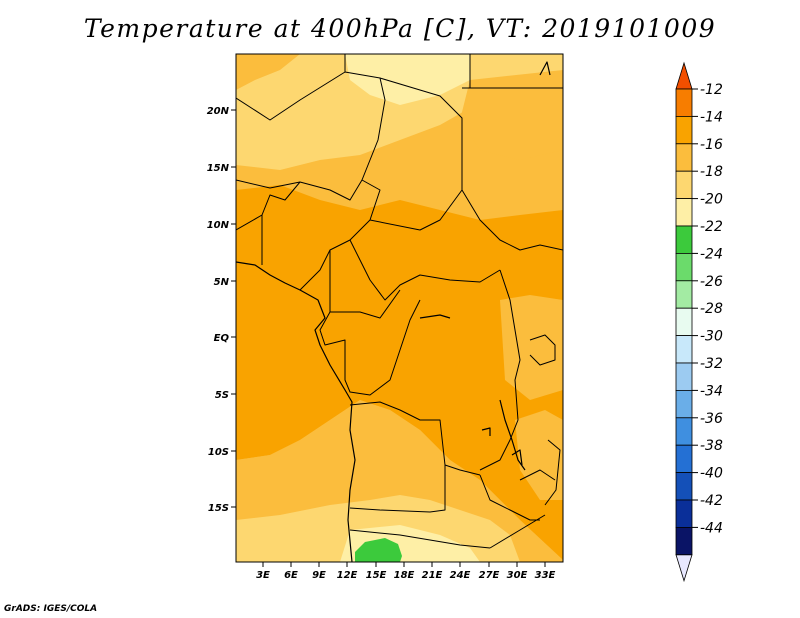  Describe the element at coordinates (711, 337) in the screenshot. I see `colorbar-label: -30` at that location.